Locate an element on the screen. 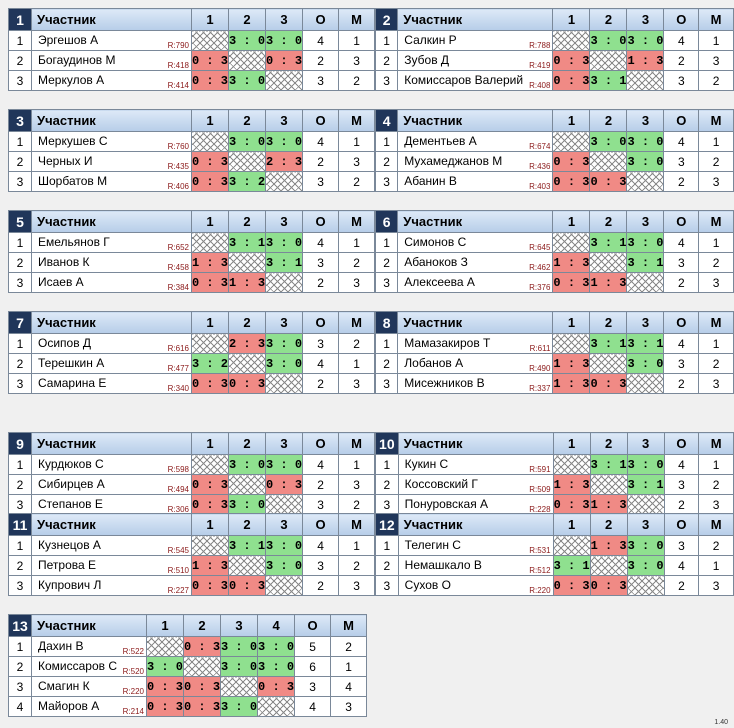 The image size is (734, 728). player-name: Исаев А is located at coordinates (61, 282).